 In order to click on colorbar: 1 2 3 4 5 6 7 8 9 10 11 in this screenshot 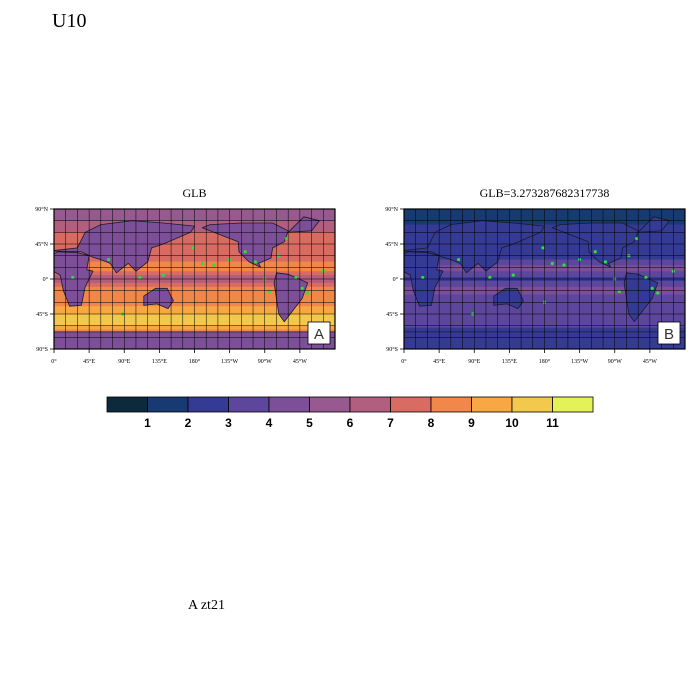, I will do `click(350, 413)`.